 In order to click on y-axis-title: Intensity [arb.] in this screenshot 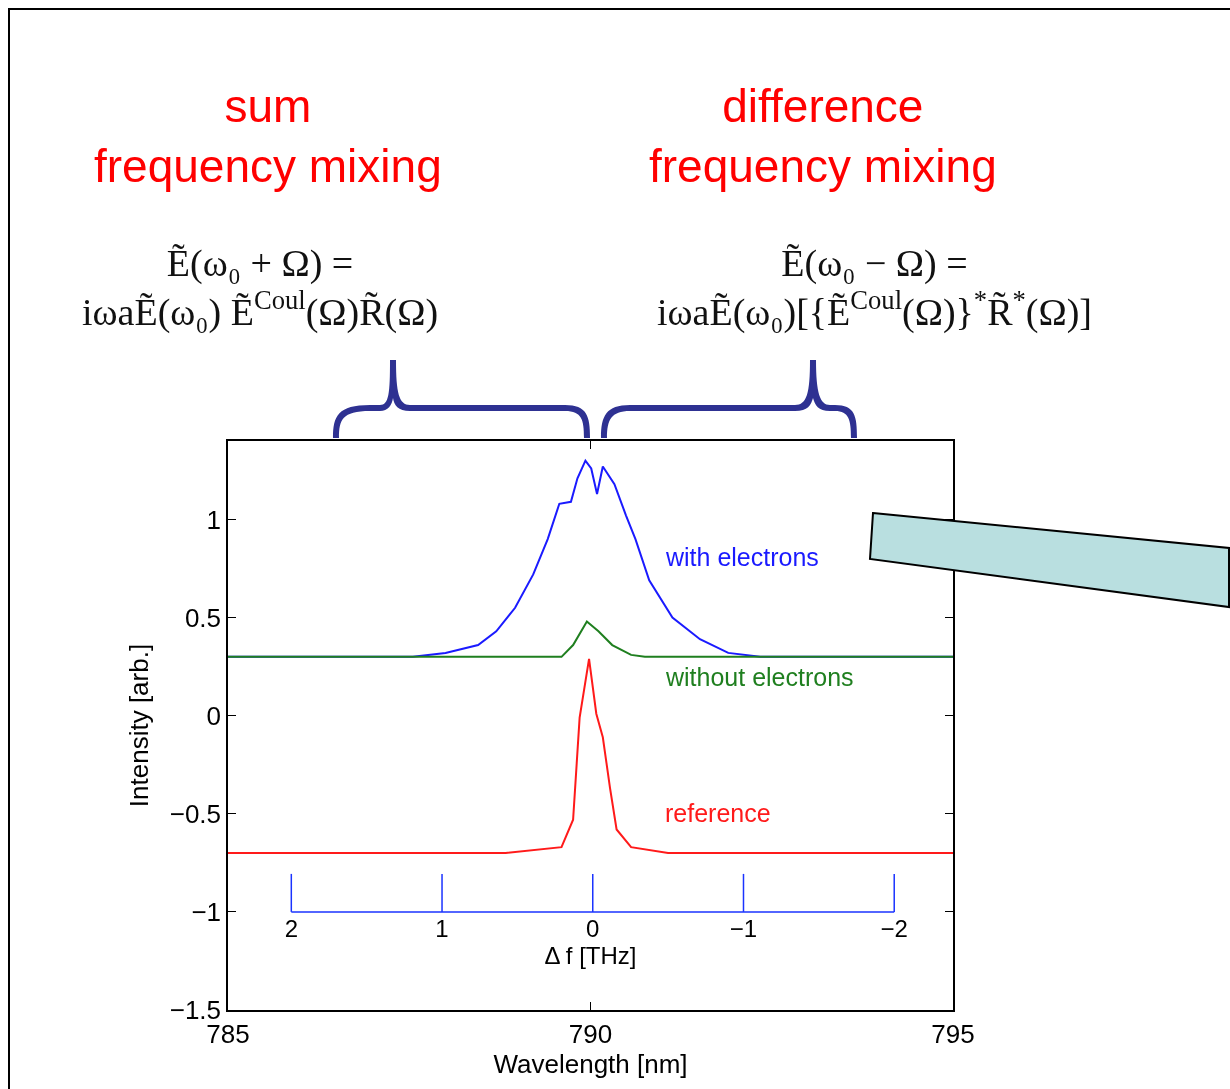, I will do `click(138, 725)`.